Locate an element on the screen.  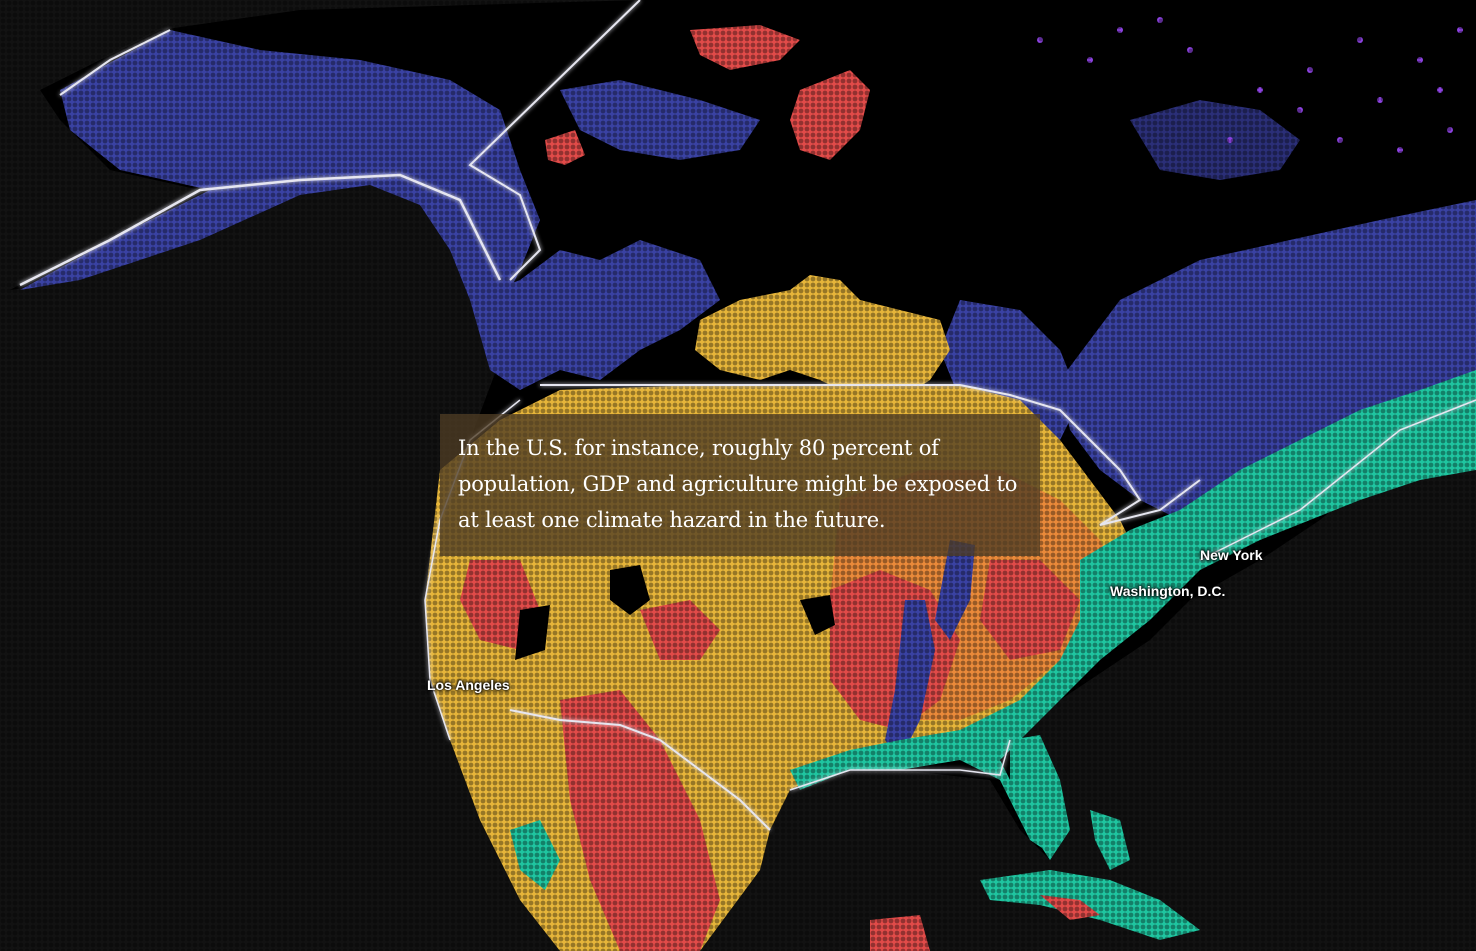
city-label-new-york: New York is located at coordinates (1231, 555).